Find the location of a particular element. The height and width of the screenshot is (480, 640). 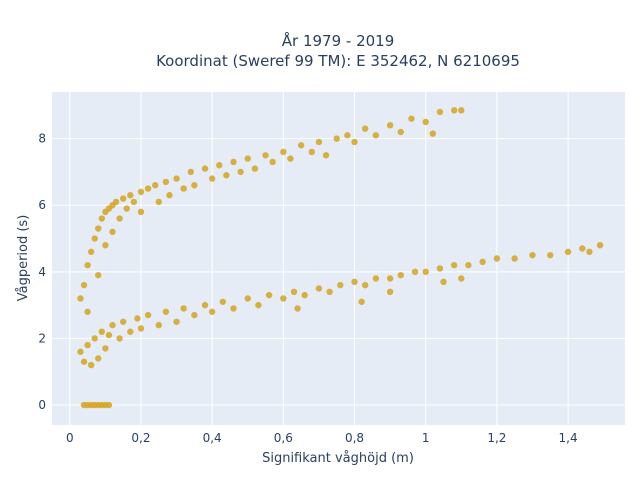

chart-title-line-1: År 1979 - 2019 is located at coordinates (338, 40).